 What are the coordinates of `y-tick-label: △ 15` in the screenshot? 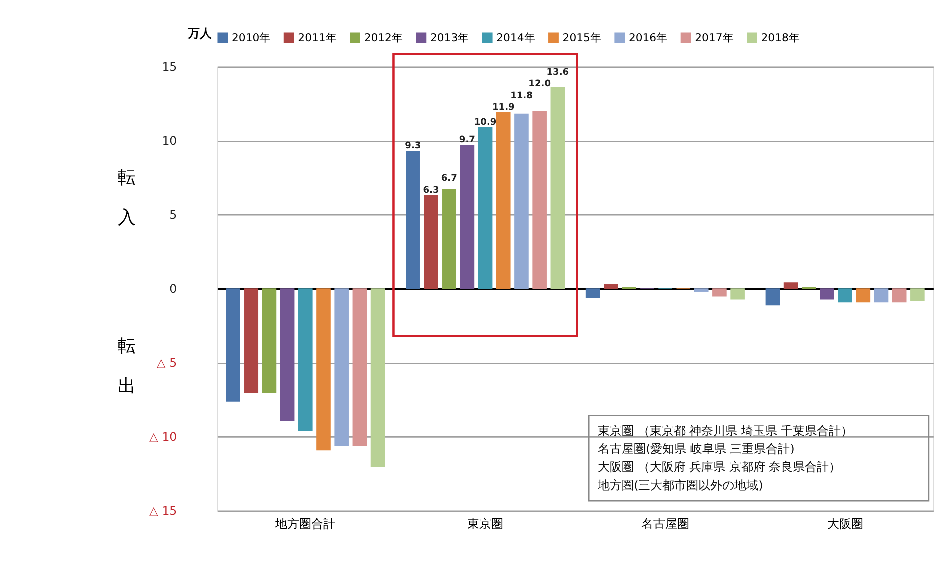 It's located at (163, 511).